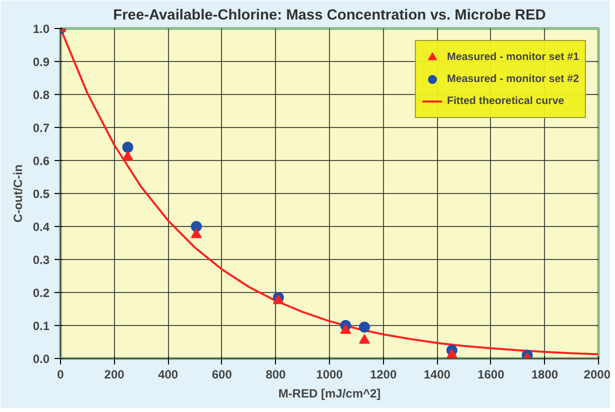 This screenshot has height=412, width=615. I want to click on x-tick-label: 600, so click(222, 375).